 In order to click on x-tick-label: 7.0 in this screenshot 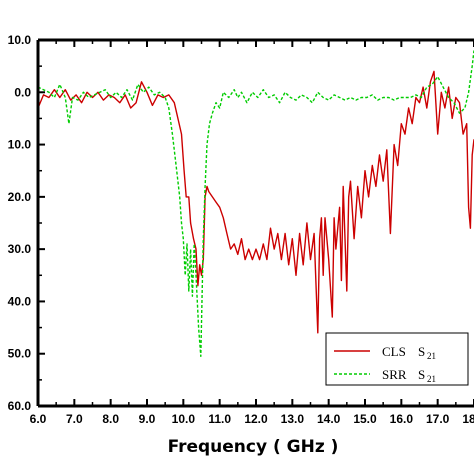, I will do `click(74, 419)`.